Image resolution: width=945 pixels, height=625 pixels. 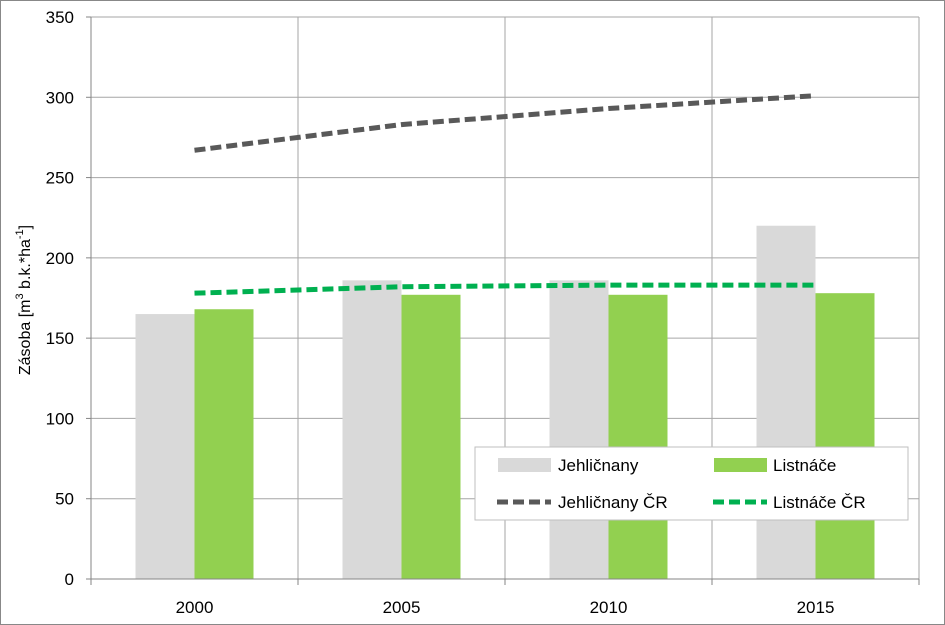 I want to click on y-tick-label: 200, so click(x=60, y=258).